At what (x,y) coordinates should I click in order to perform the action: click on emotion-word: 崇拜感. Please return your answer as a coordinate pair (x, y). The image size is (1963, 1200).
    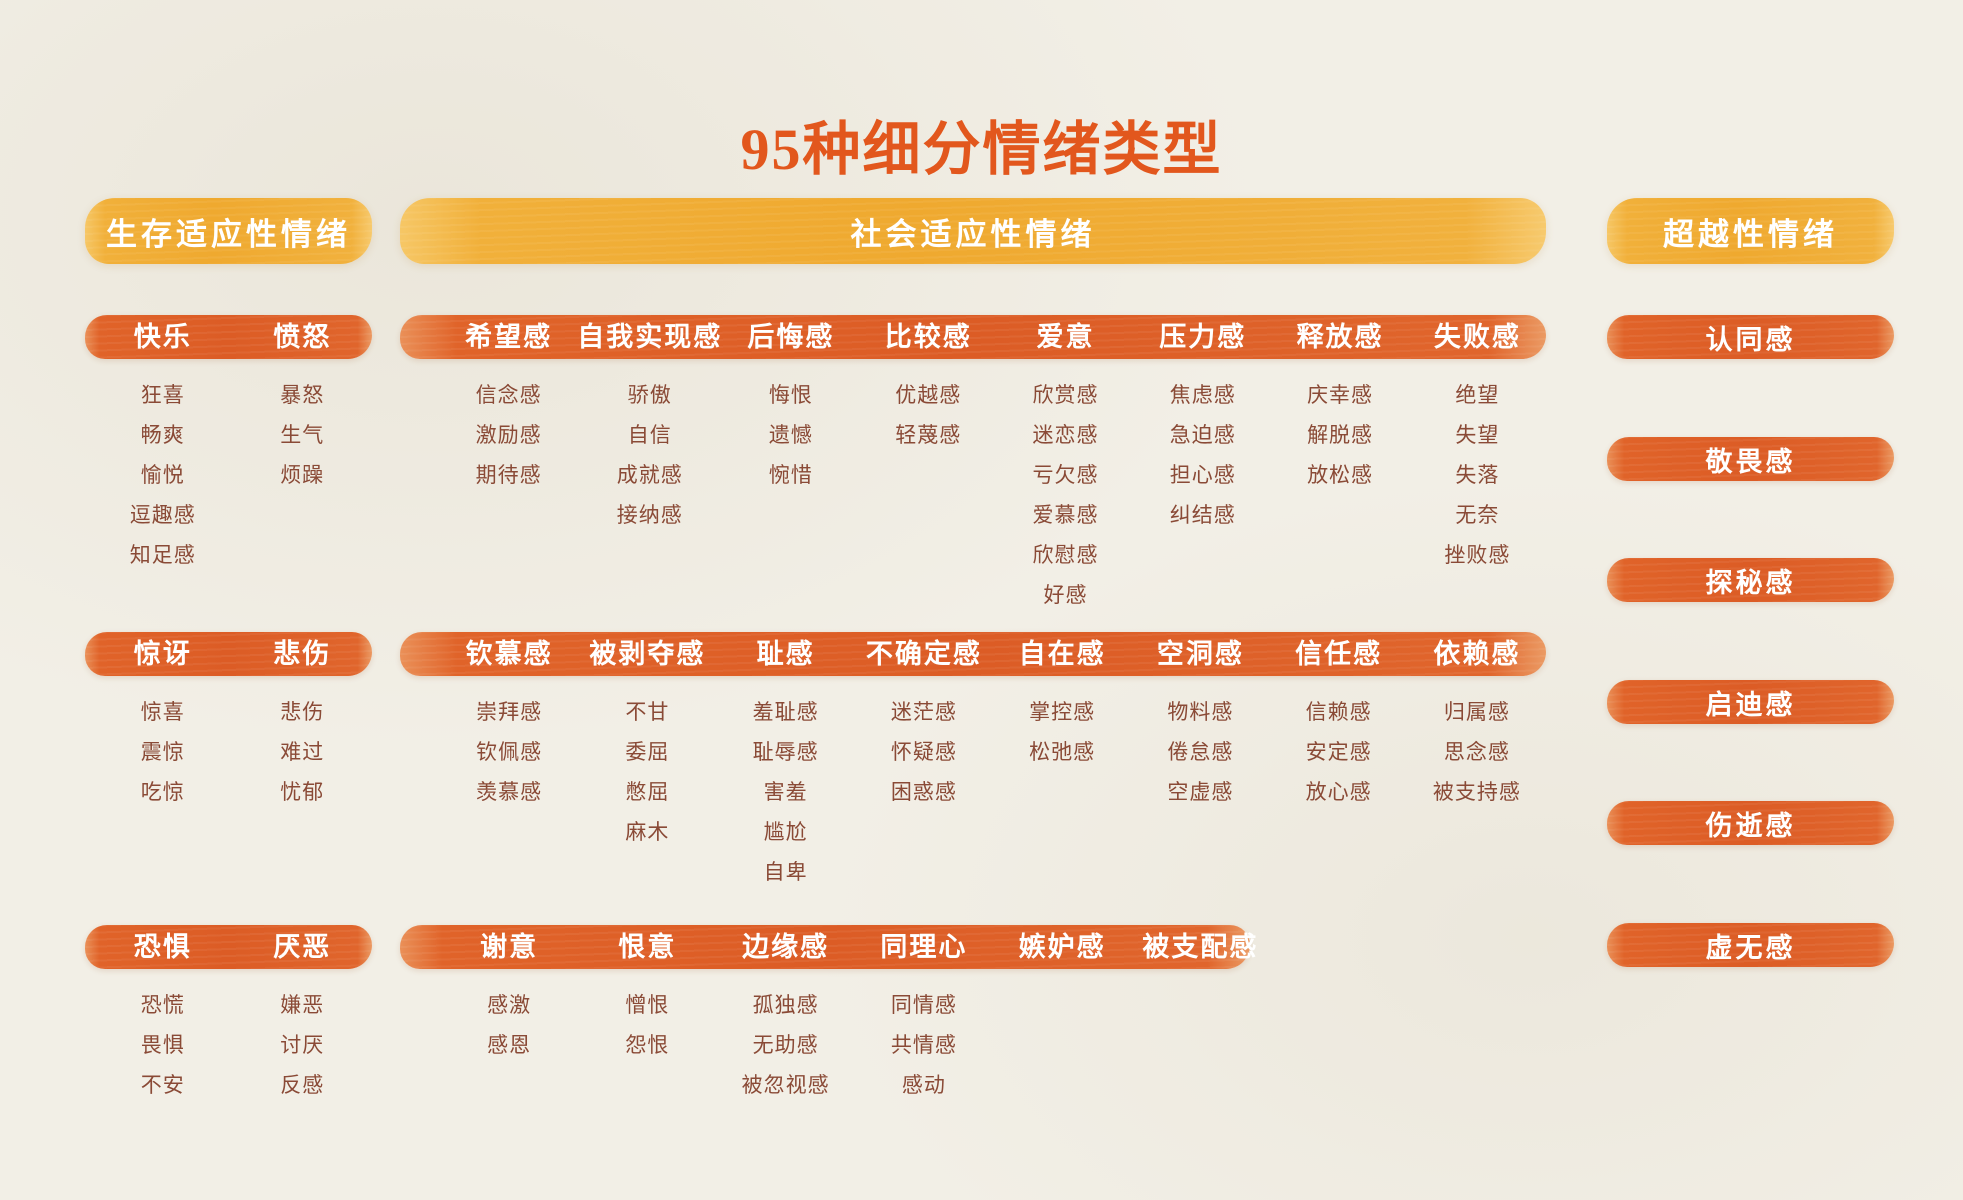
    Looking at the image, I should click on (509, 712).